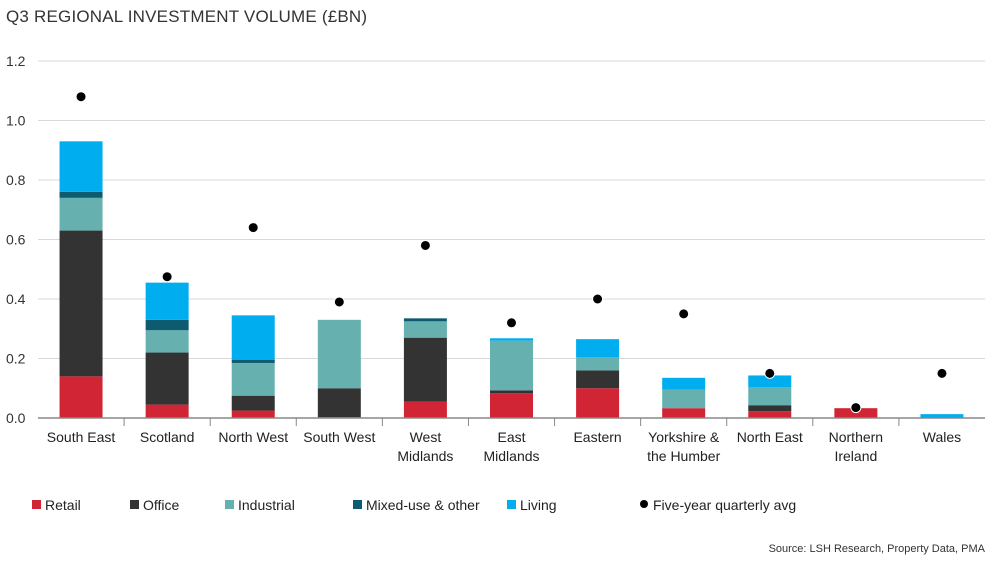 The width and height of the screenshot is (999, 568). I want to click on y-tick-label: 0.0, so click(16, 418).